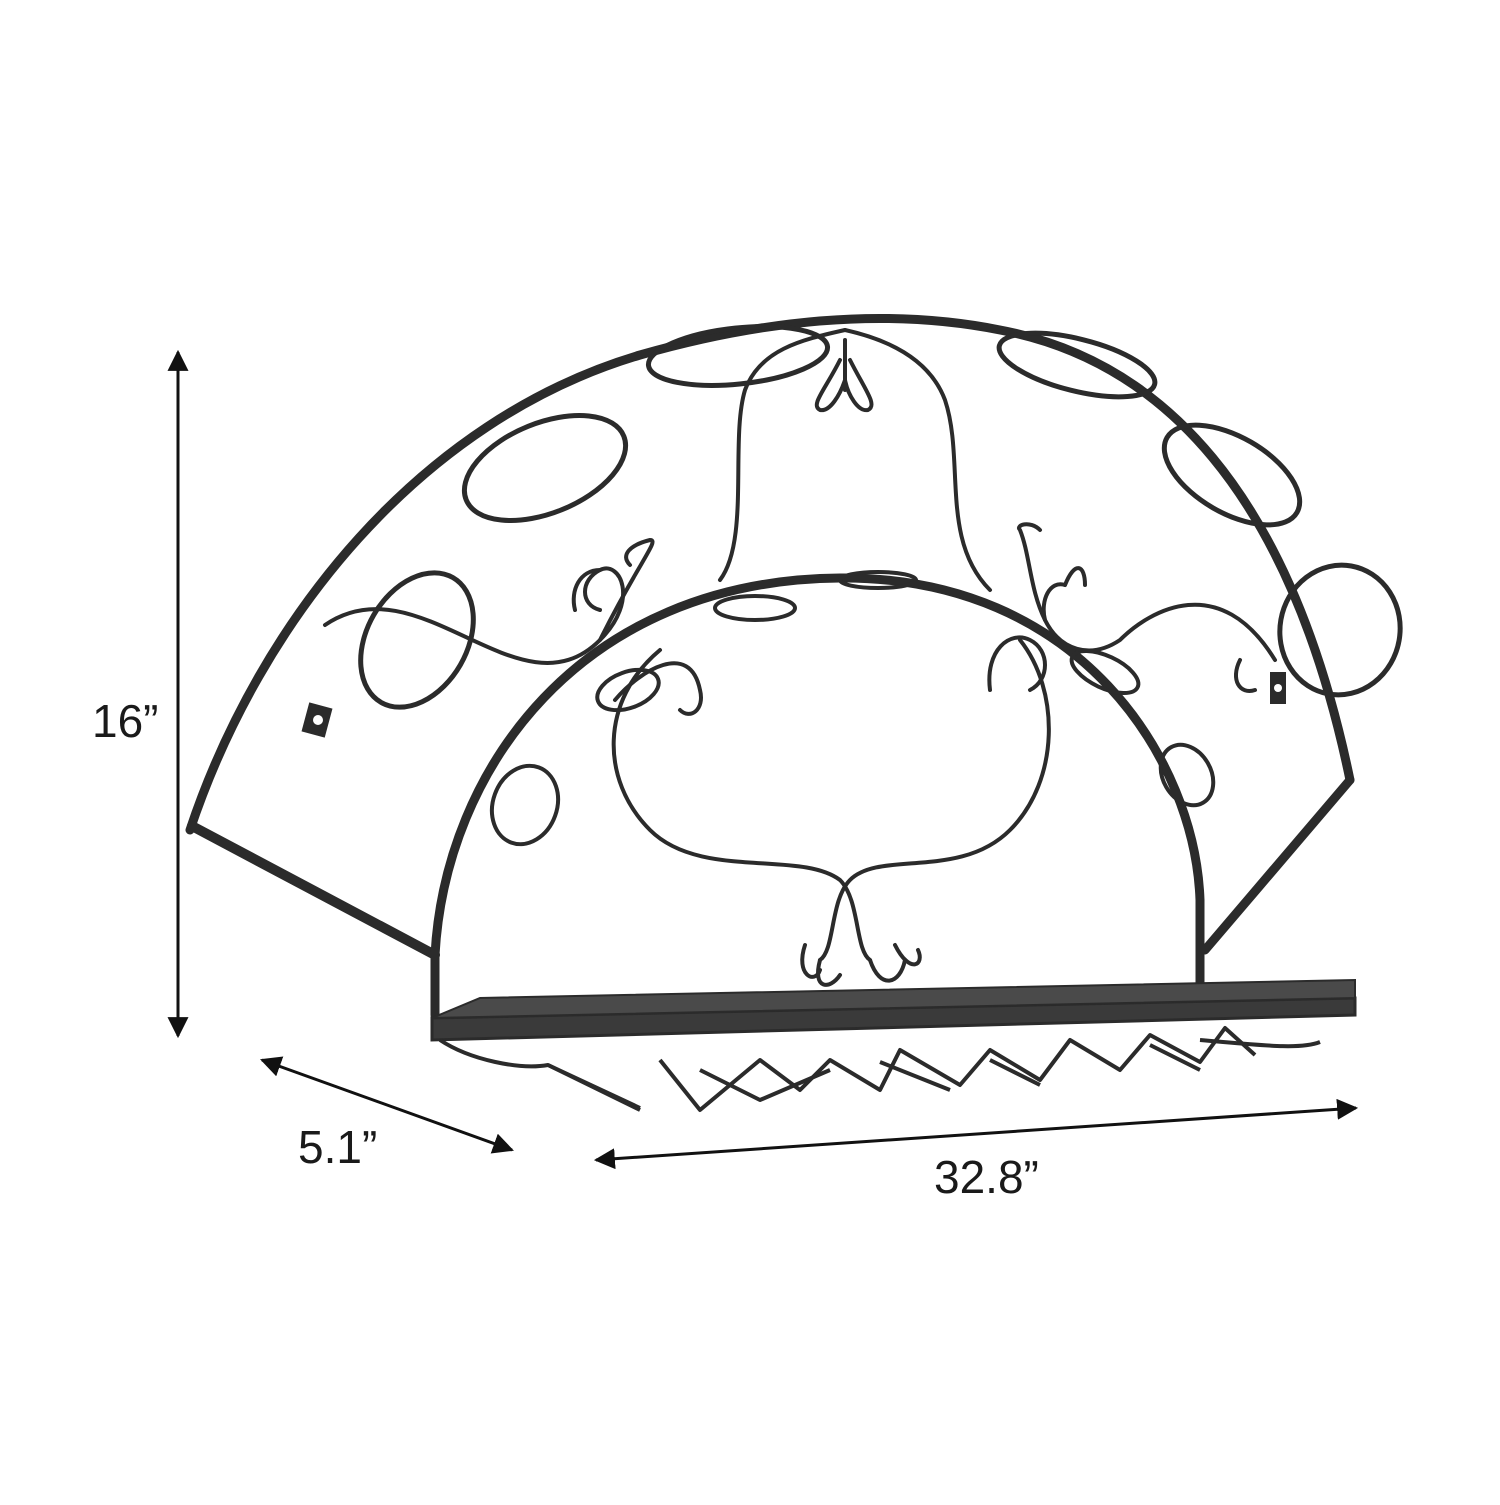 This screenshot has height=1505, width=1500. What do you see at coordinates (879, 1069) in the screenshot?
I see `stemware-hanger` at bounding box center [879, 1069].